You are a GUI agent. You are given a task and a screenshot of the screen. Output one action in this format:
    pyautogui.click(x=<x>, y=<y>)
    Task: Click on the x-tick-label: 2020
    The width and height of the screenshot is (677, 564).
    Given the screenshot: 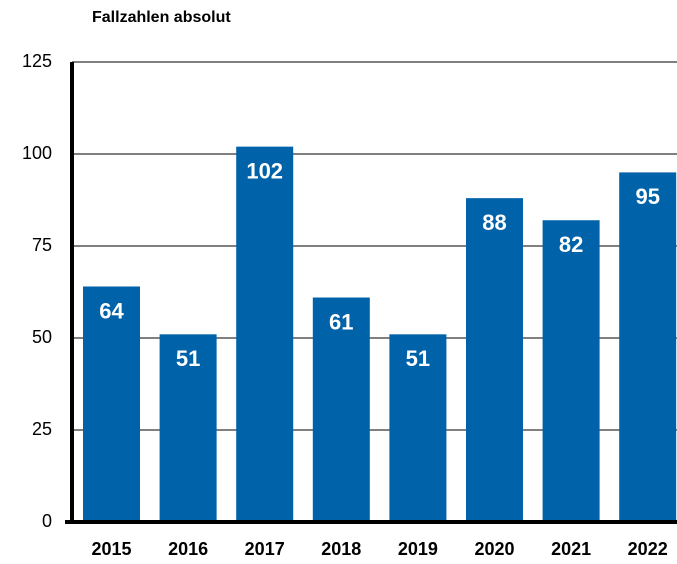 What is the action you would take?
    pyautogui.click(x=494, y=549)
    